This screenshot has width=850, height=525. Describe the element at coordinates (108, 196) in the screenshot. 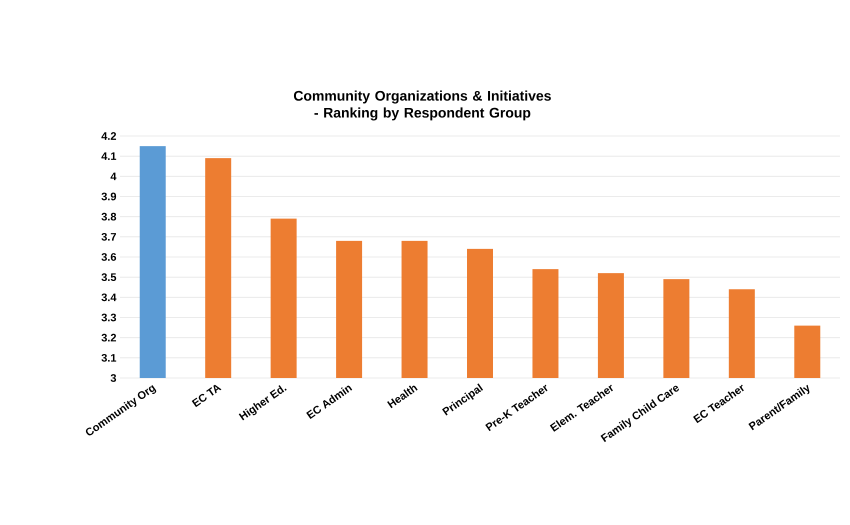

I see `y-tick-label: 3.9` at that location.